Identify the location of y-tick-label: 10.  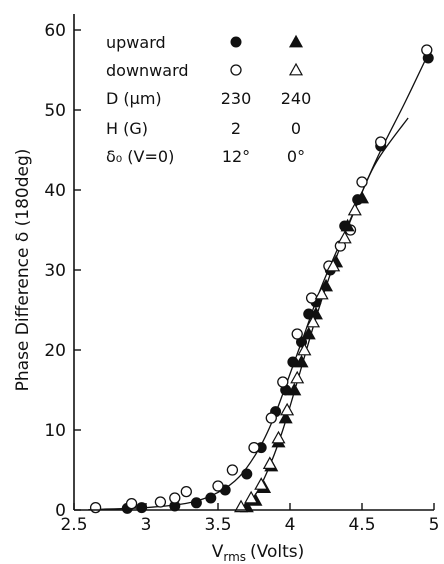
(55, 431).